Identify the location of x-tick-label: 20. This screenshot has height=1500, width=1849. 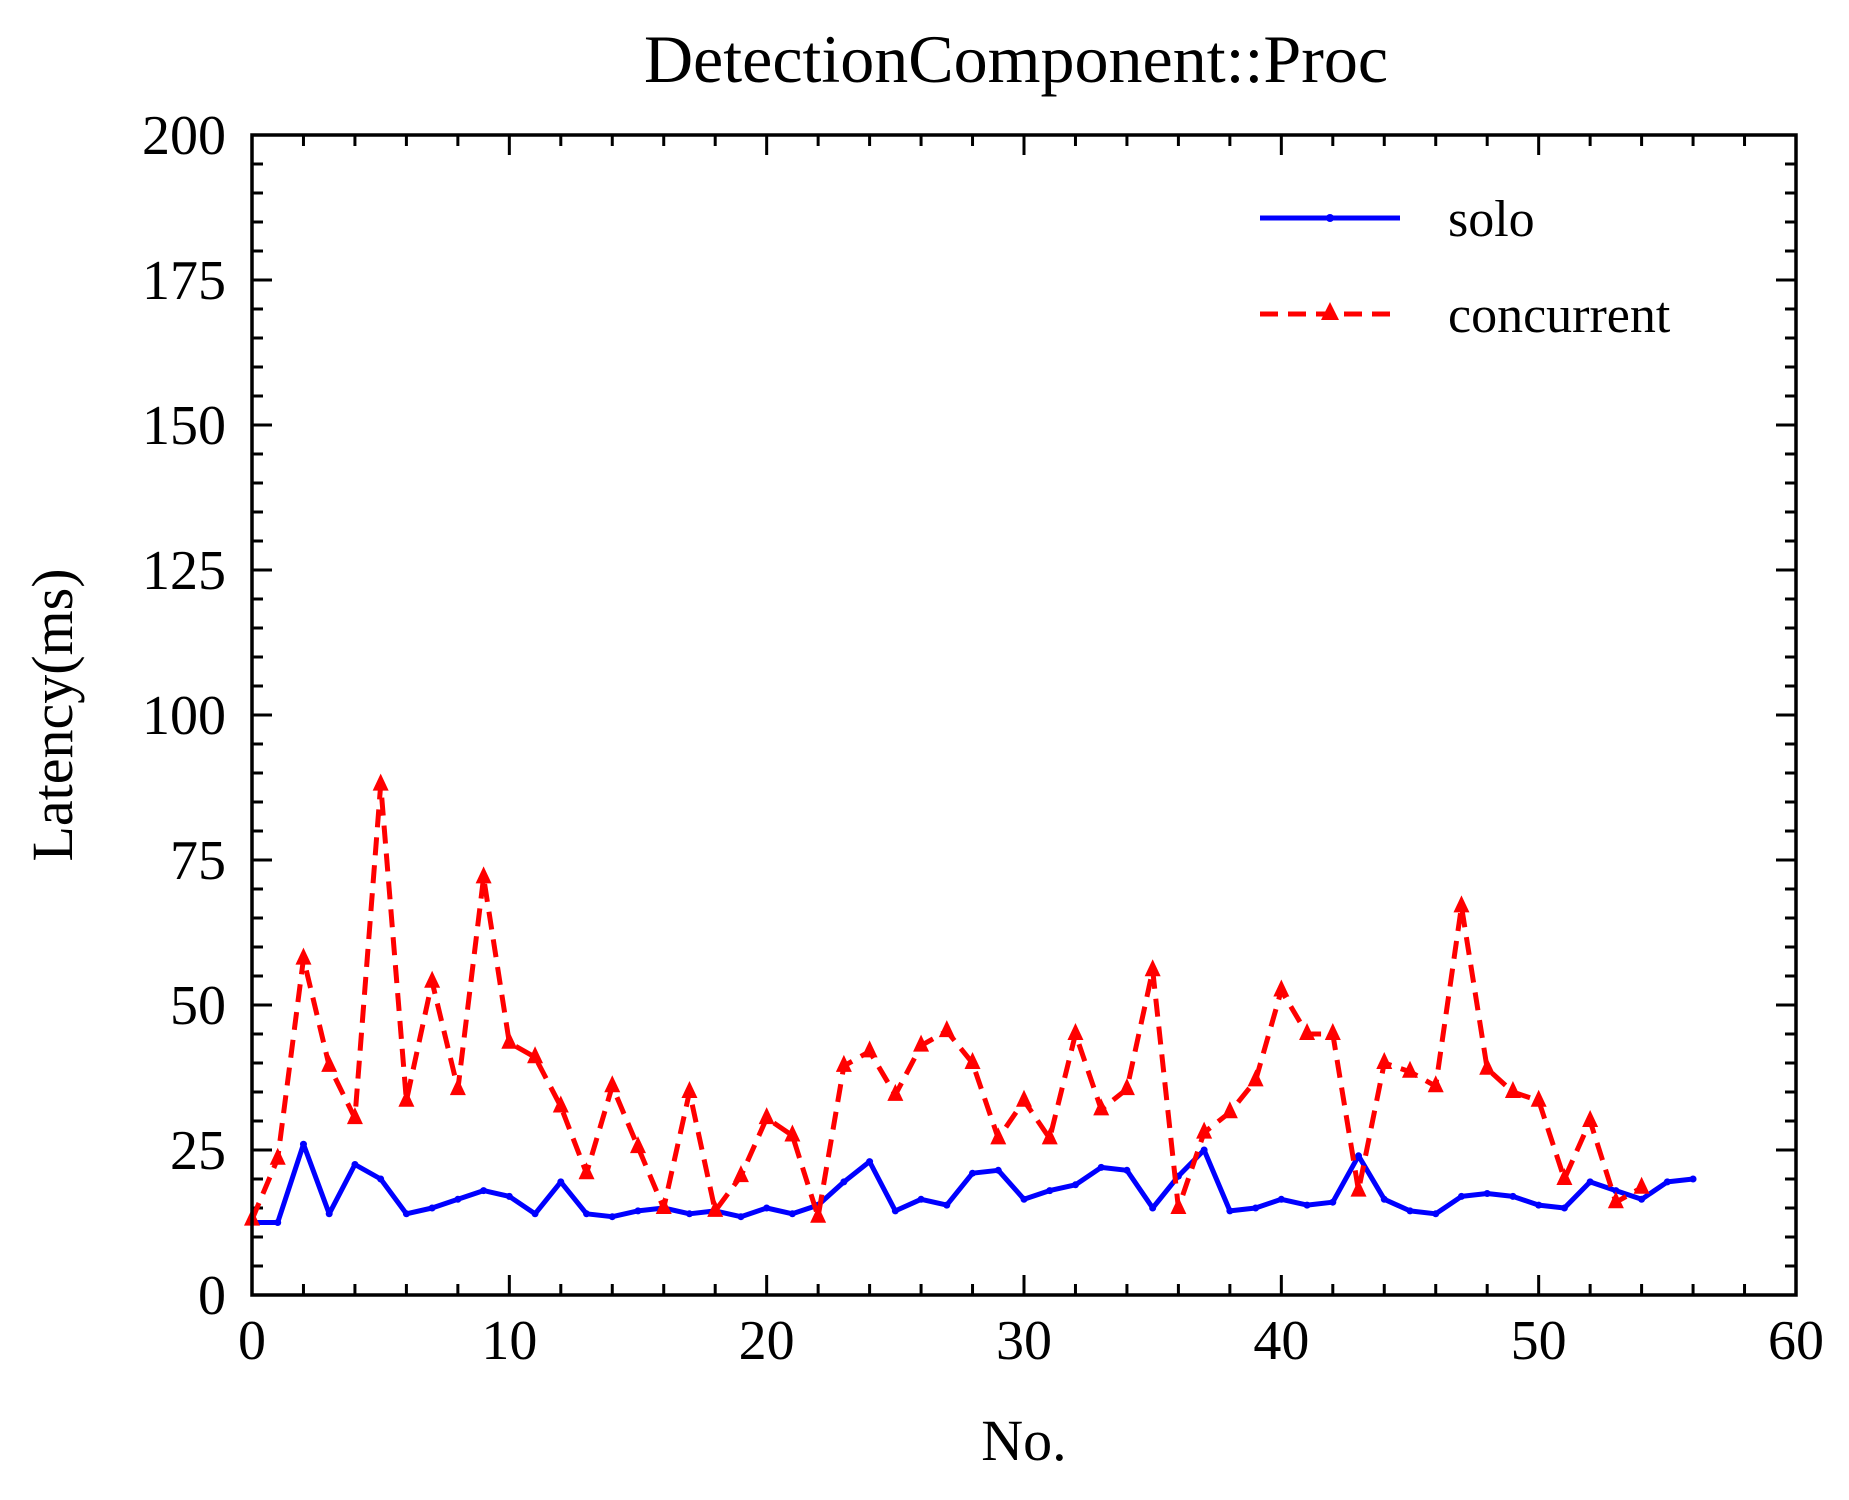
(767, 1341).